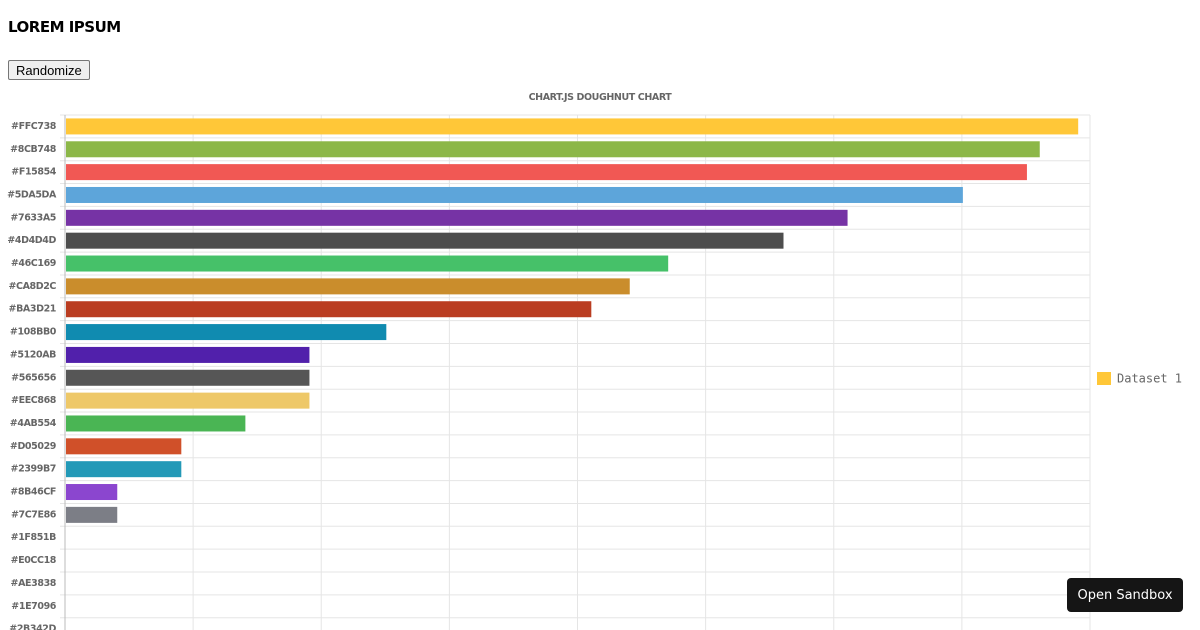 The image size is (1200, 630). What do you see at coordinates (33, 446) in the screenshot?
I see `y-tick-label: #D05029` at bounding box center [33, 446].